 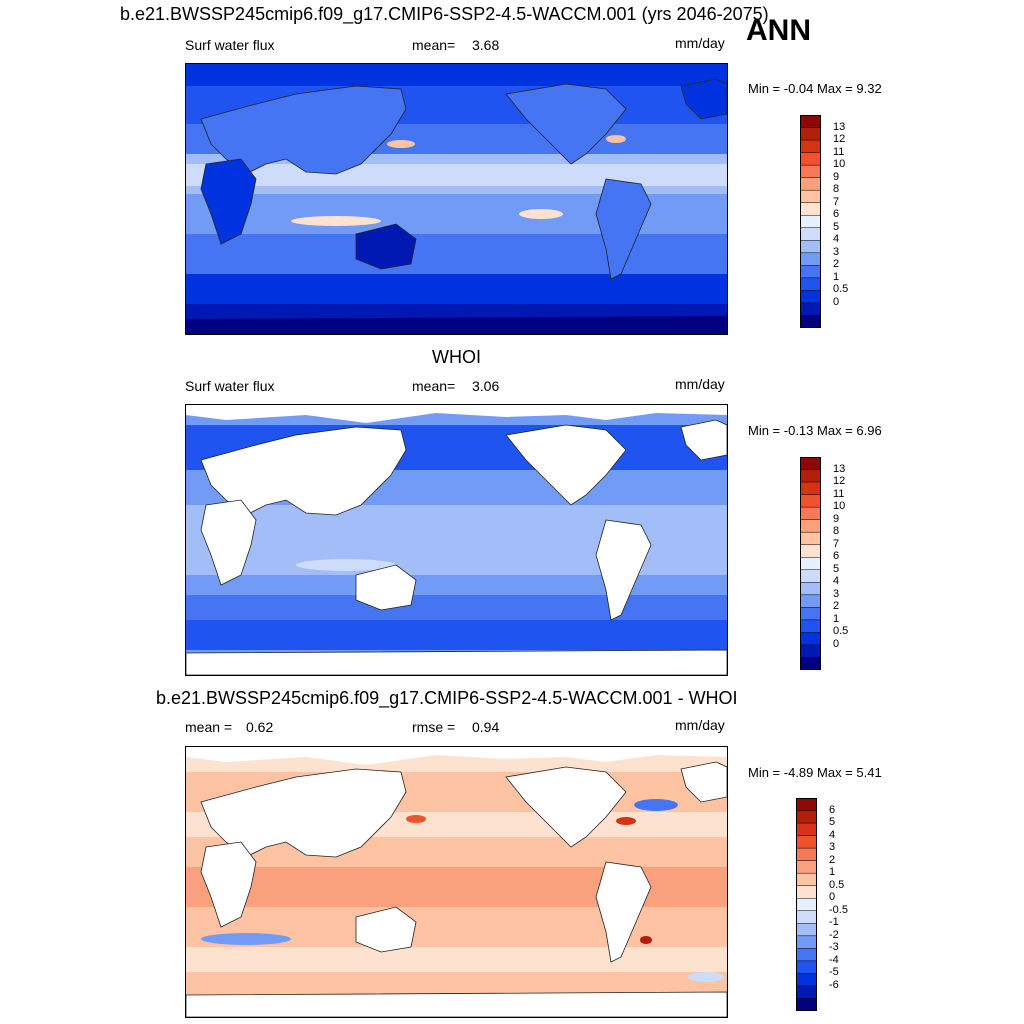 What do you see at coordinates (386, 587) in the screenshot?
I see `p2-australia` at bounding box center [386, 587].